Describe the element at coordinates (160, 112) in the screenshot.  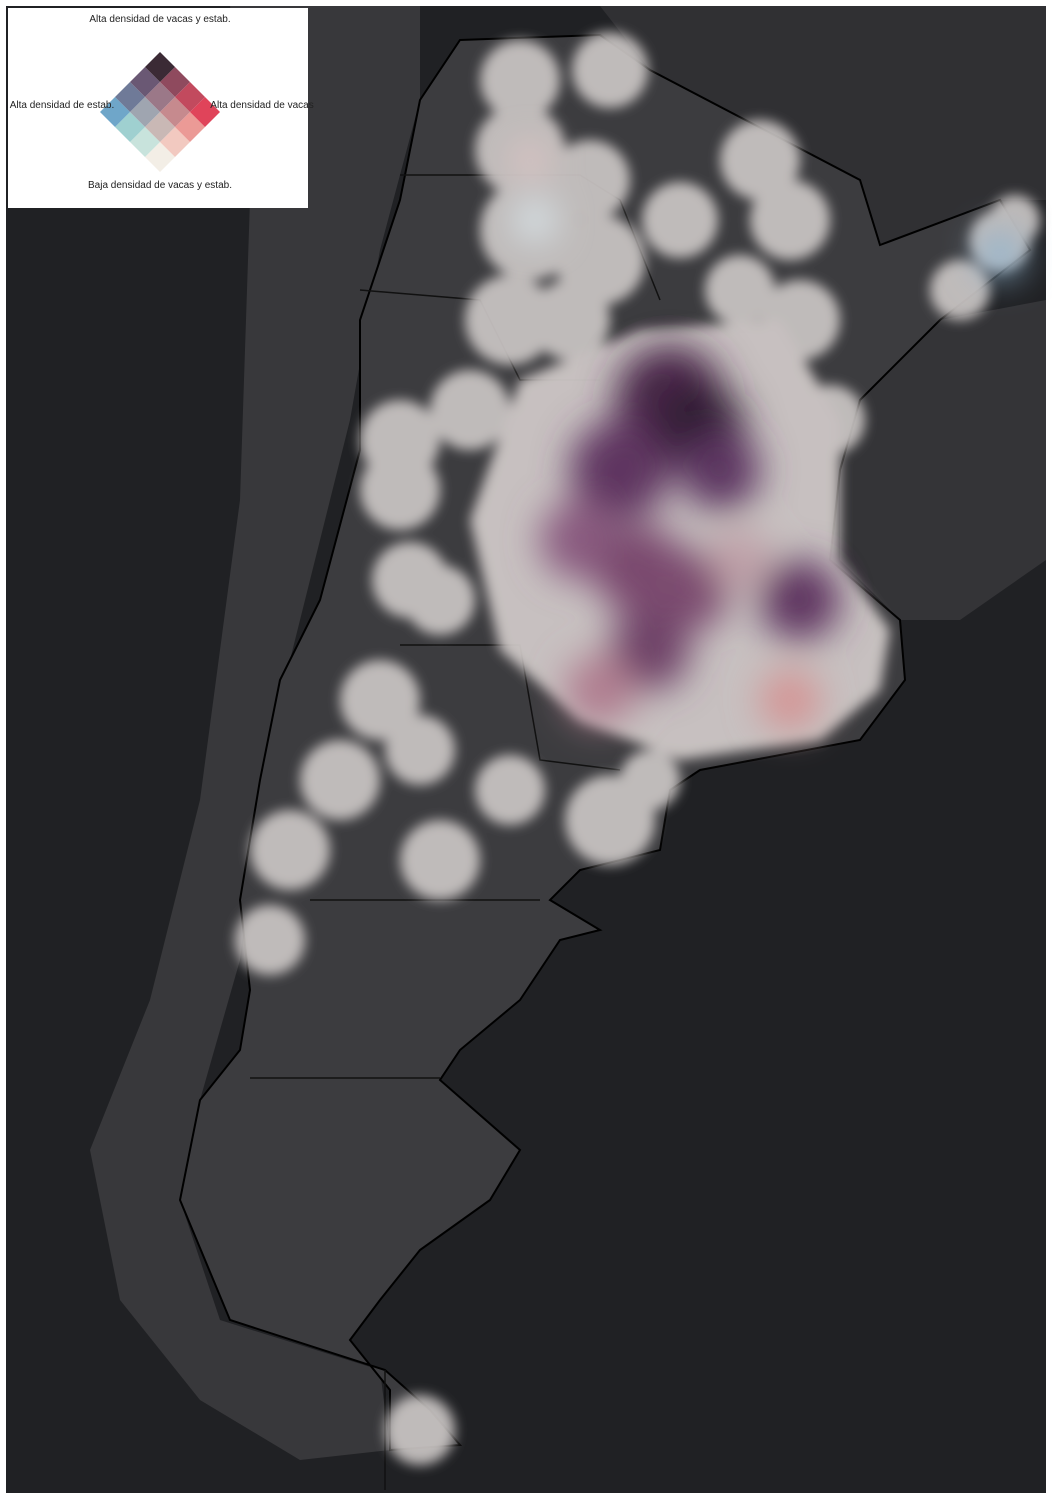
I see `legend-grid` at that location.